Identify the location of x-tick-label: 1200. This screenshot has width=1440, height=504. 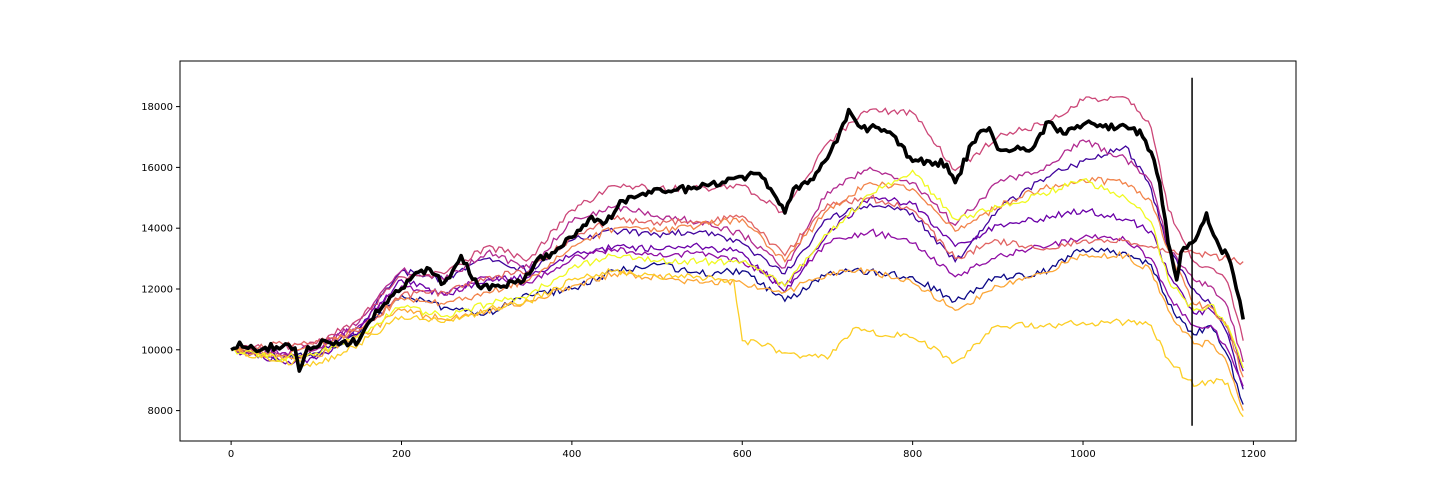
(1253, 454).